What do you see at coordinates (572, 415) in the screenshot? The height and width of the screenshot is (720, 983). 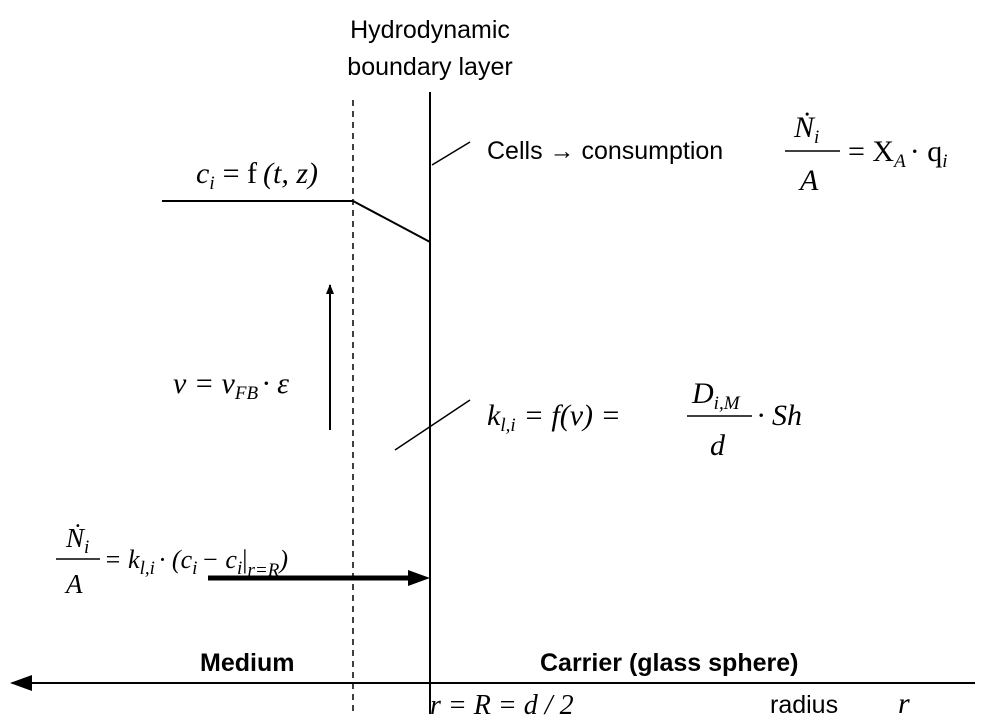 I see `equation-part: = f(v) =` at bounding box center [572, 415].